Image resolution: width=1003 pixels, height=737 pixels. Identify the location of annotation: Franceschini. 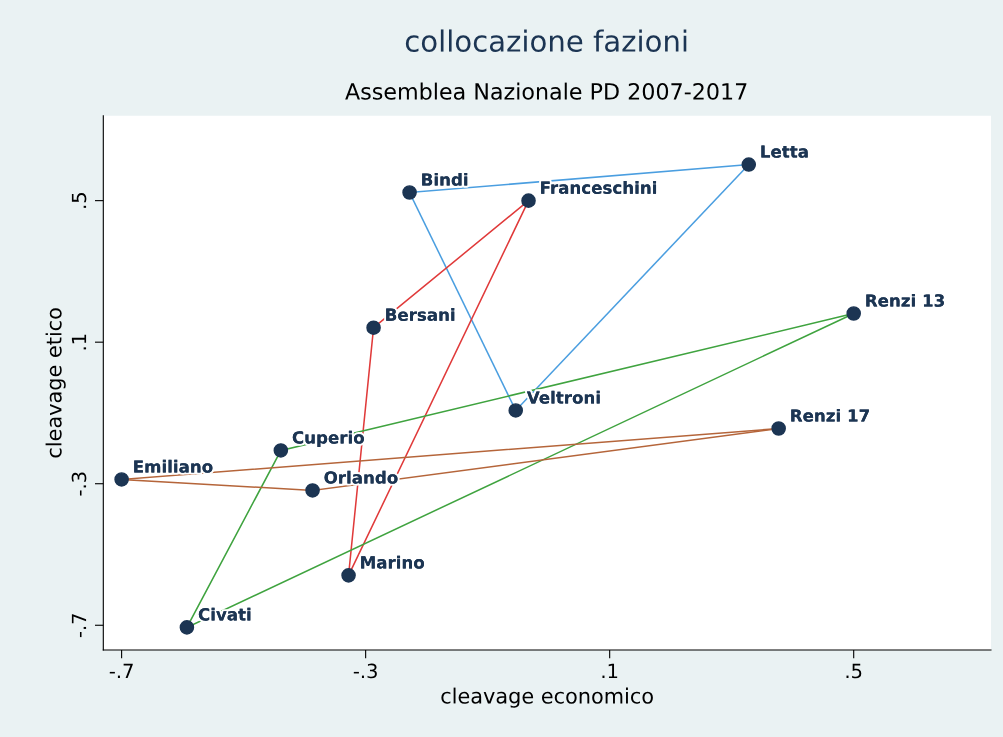
(599, 187).